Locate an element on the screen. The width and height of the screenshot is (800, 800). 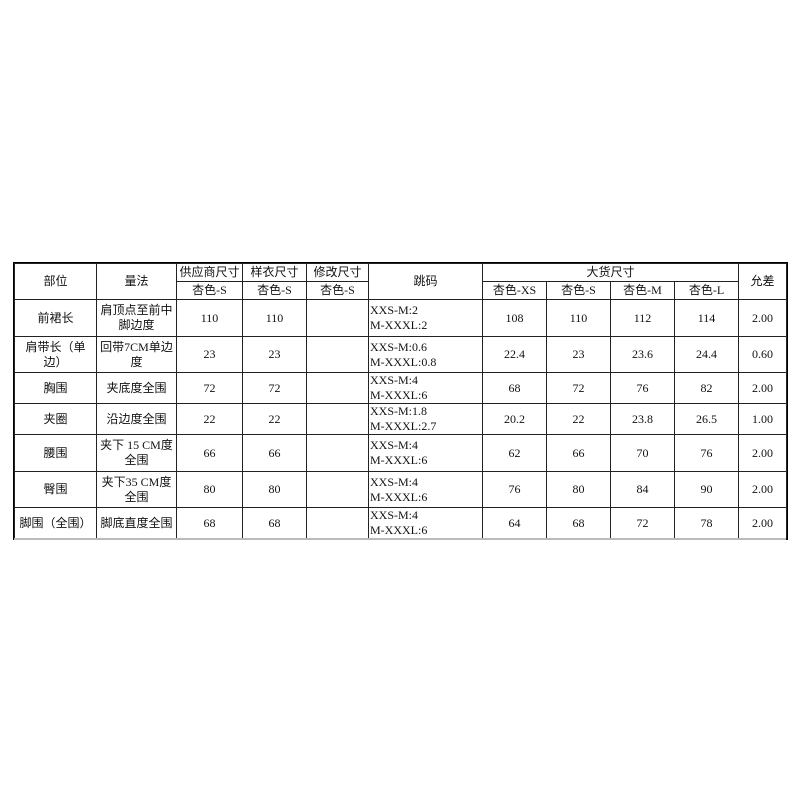
part-cell: 肩带长（单边） is located at coordinates (55, 354).